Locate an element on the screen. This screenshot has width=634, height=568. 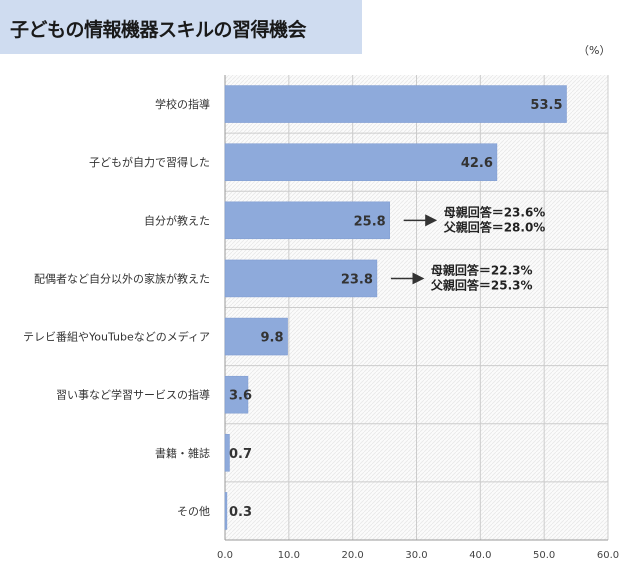
x-axis-ticks: 0.0 10.0 20.0 30.0 40.0 50.0 60.0 is located at coordinates (418, 555).